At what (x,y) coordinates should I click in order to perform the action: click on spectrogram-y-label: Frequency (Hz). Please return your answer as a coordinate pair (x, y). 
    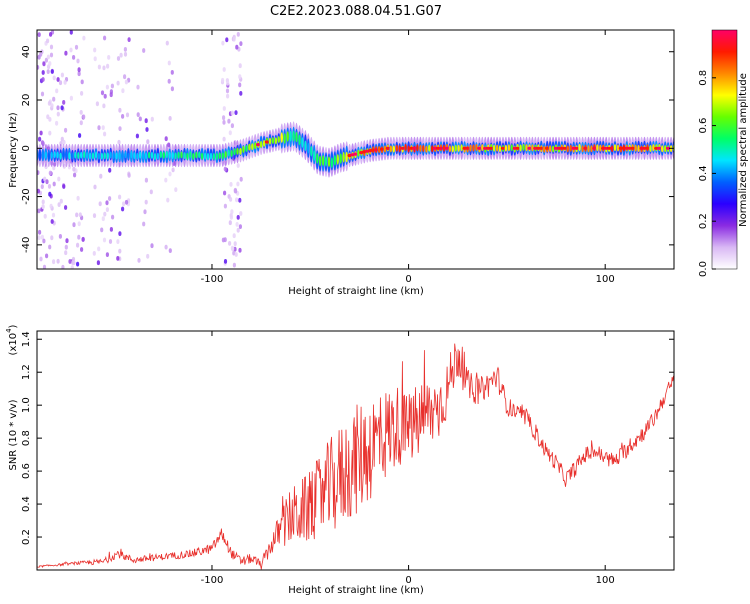
    Looking at the image, I should click on (13, 150).